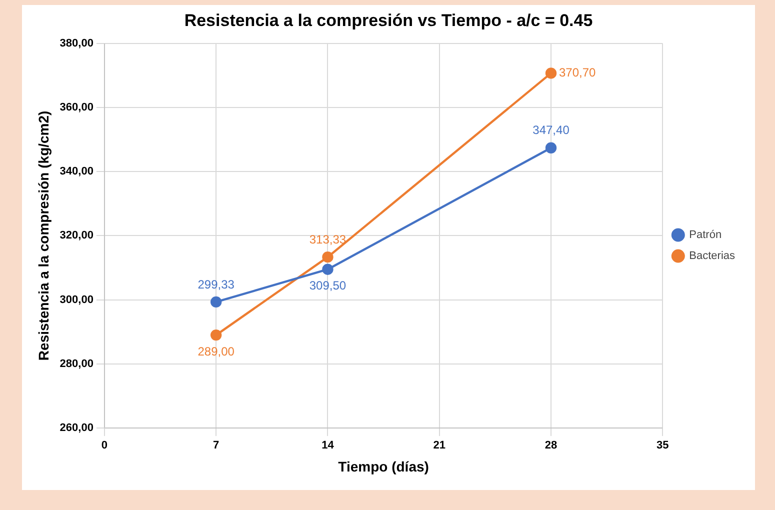 This screenshot has width=775, height=510. Describe the element at coordinates (327, 285) in the screenshot. I see `data-label: 309,50` at that location.